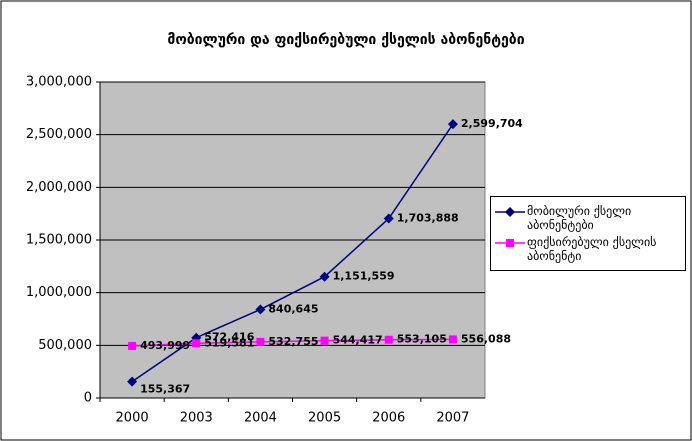 Image resolution: width=692 pixels, height=441 pixels. I want to click on series-line, so click(292, 342).